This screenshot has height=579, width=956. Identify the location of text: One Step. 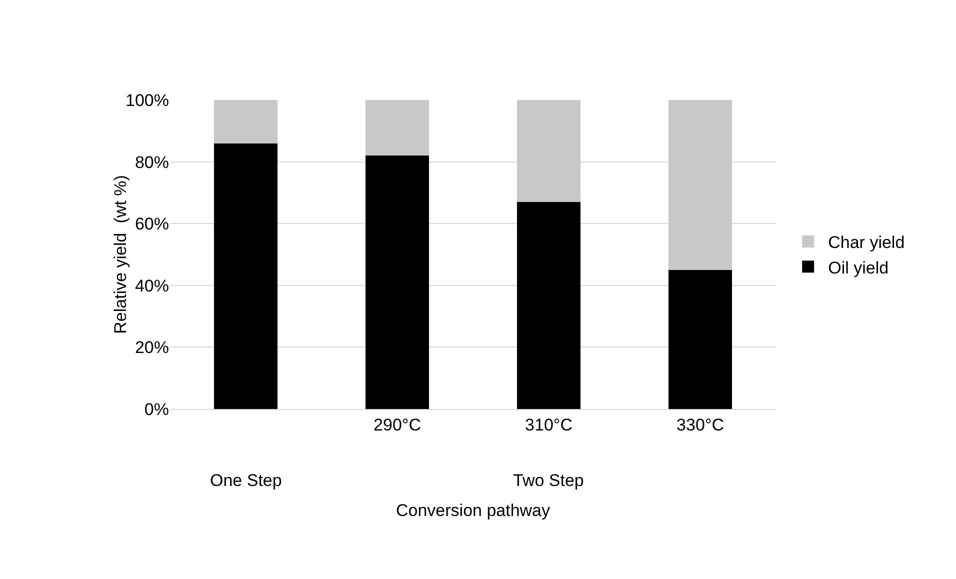
(246, 480).